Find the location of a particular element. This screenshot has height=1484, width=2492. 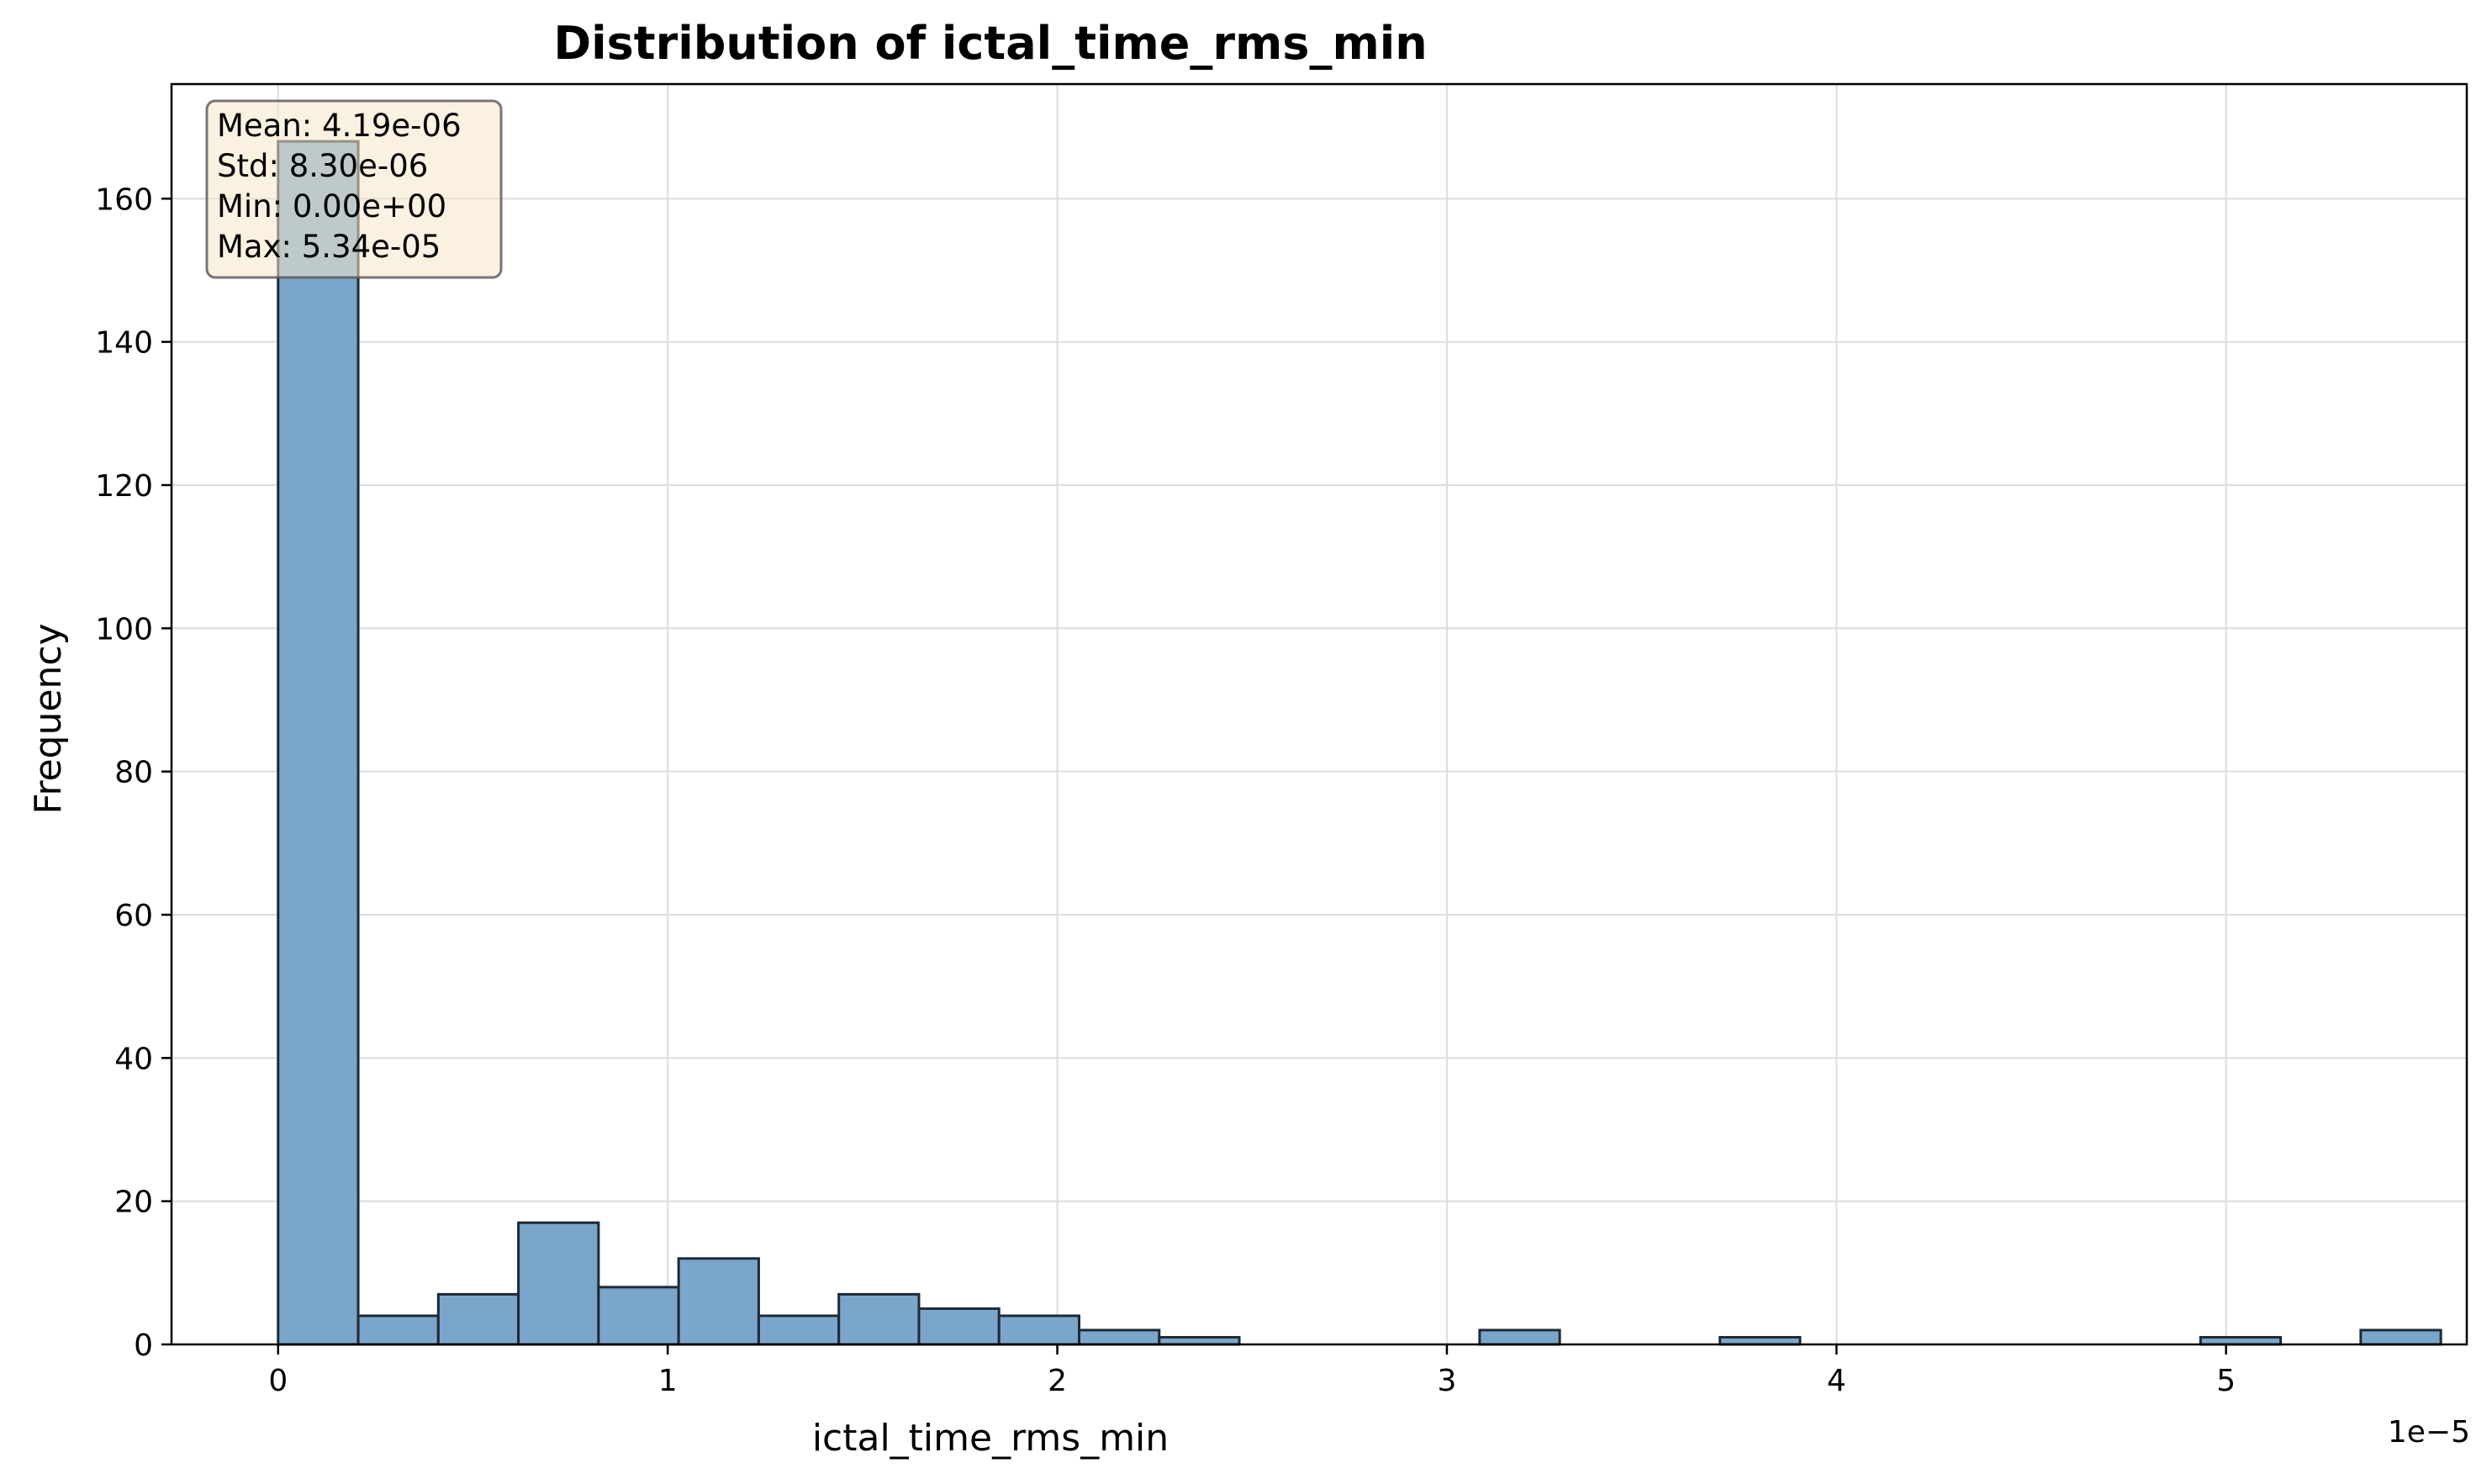

stats-mean: Mean: 4.19e-06 is located at coordinates (339, 126).